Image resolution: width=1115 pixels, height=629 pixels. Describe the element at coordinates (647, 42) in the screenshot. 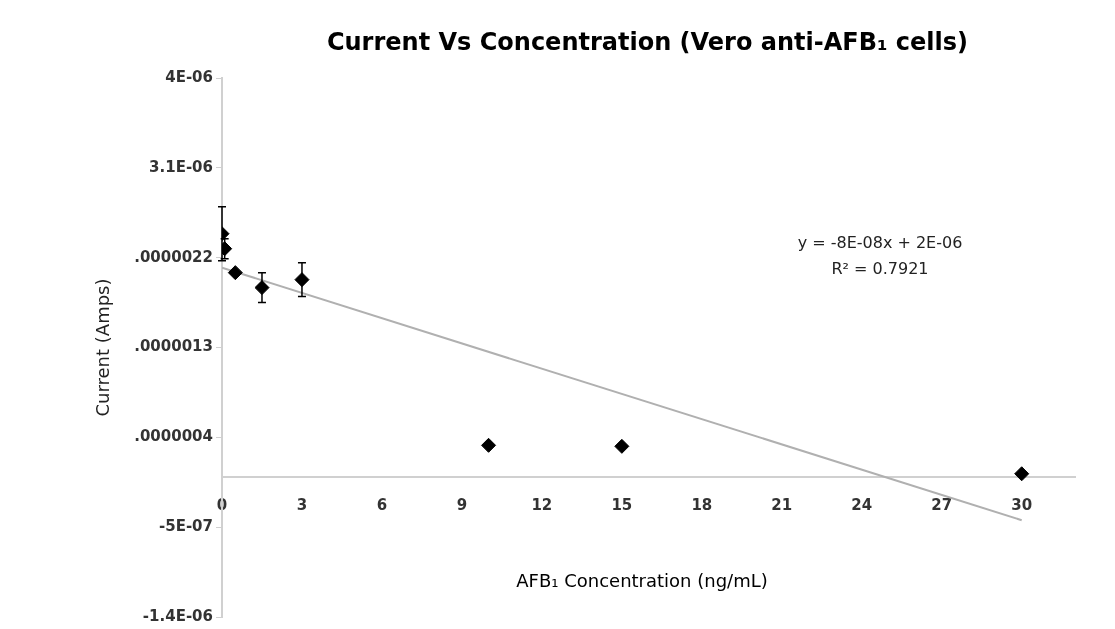

I see `chart-title: Current Vs Concentration (Vero anti-AFB₁ cells)` at that location.